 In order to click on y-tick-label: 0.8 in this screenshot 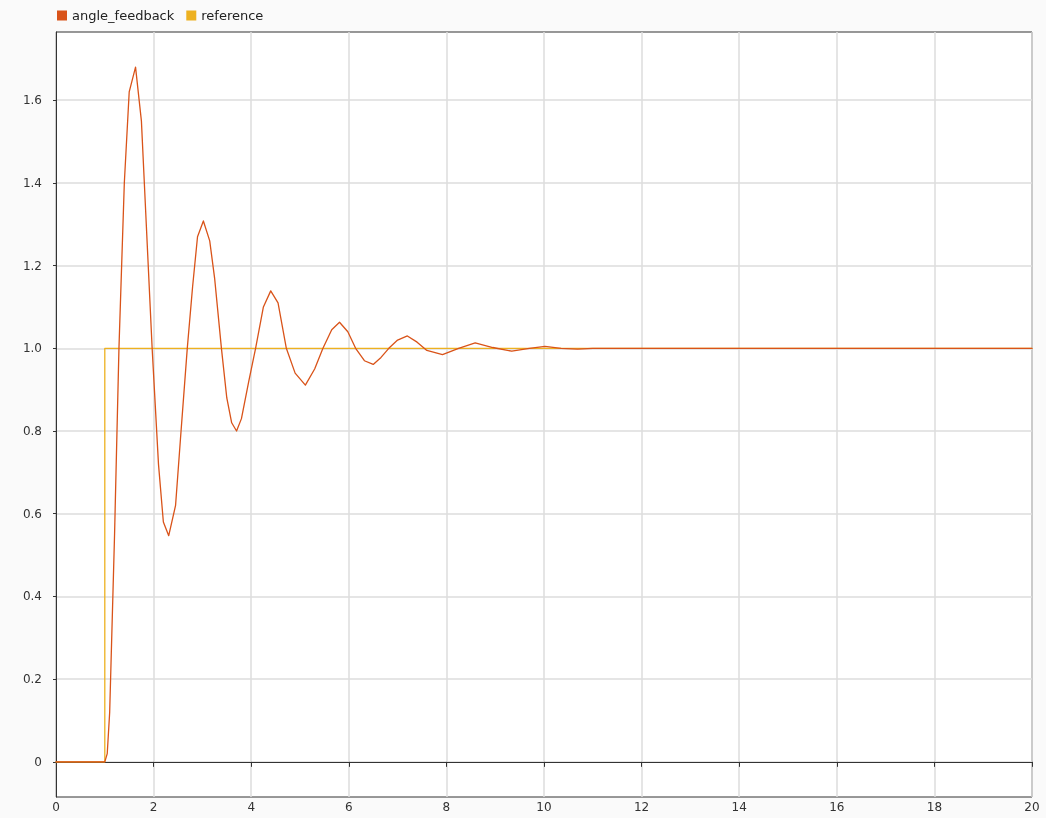, I will do `click(32, 431)`.